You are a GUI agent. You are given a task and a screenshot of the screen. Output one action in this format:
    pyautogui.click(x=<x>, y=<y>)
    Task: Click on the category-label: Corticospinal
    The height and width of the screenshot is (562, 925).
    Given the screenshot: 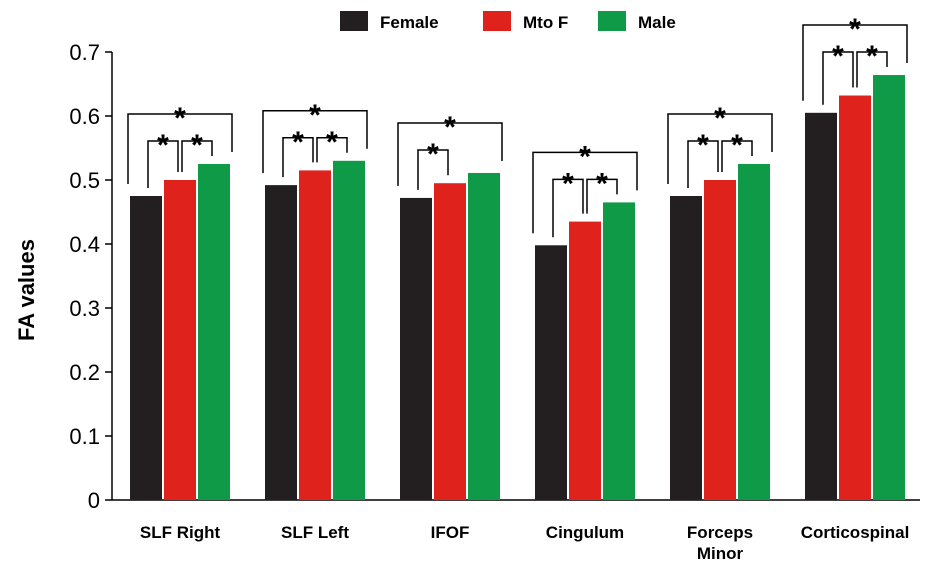 What is the action you would take?
    pyautogui.click(x=855, y=532)
    